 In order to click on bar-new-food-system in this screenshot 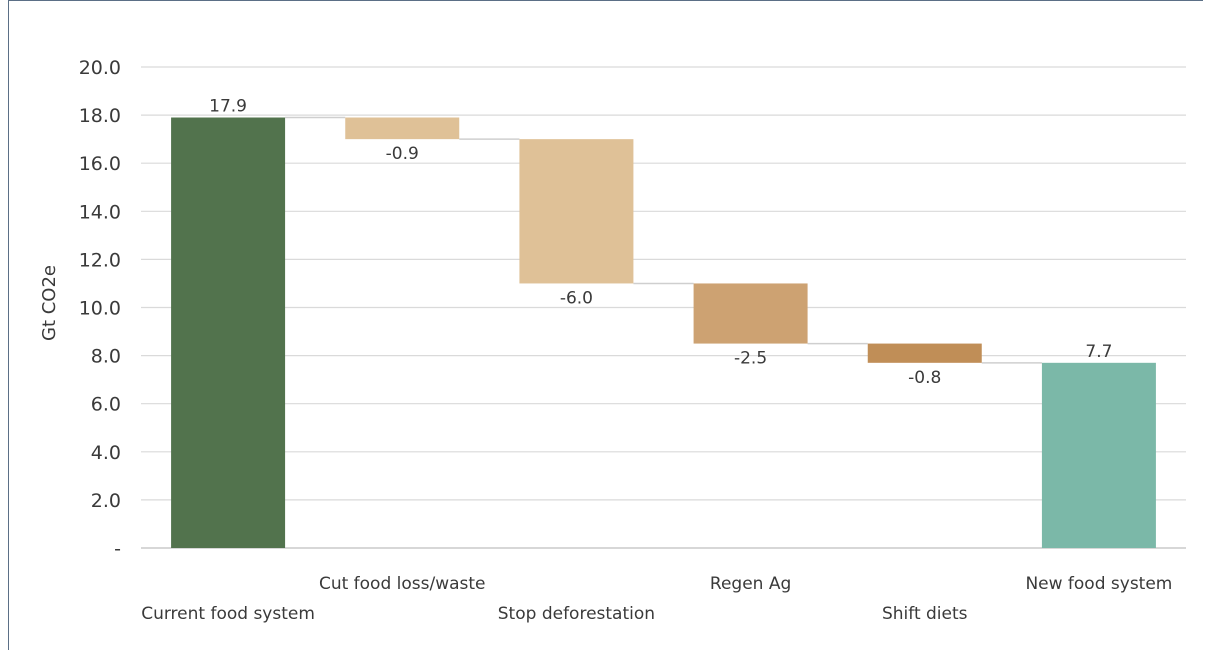, I will do `click(1098, 455)`.